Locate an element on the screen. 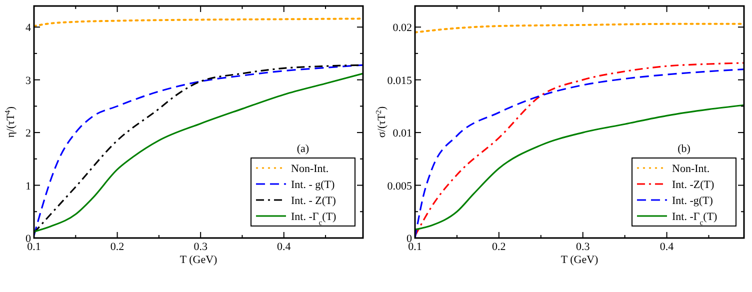  annotation: (a) is located at coordinates (303, 149).